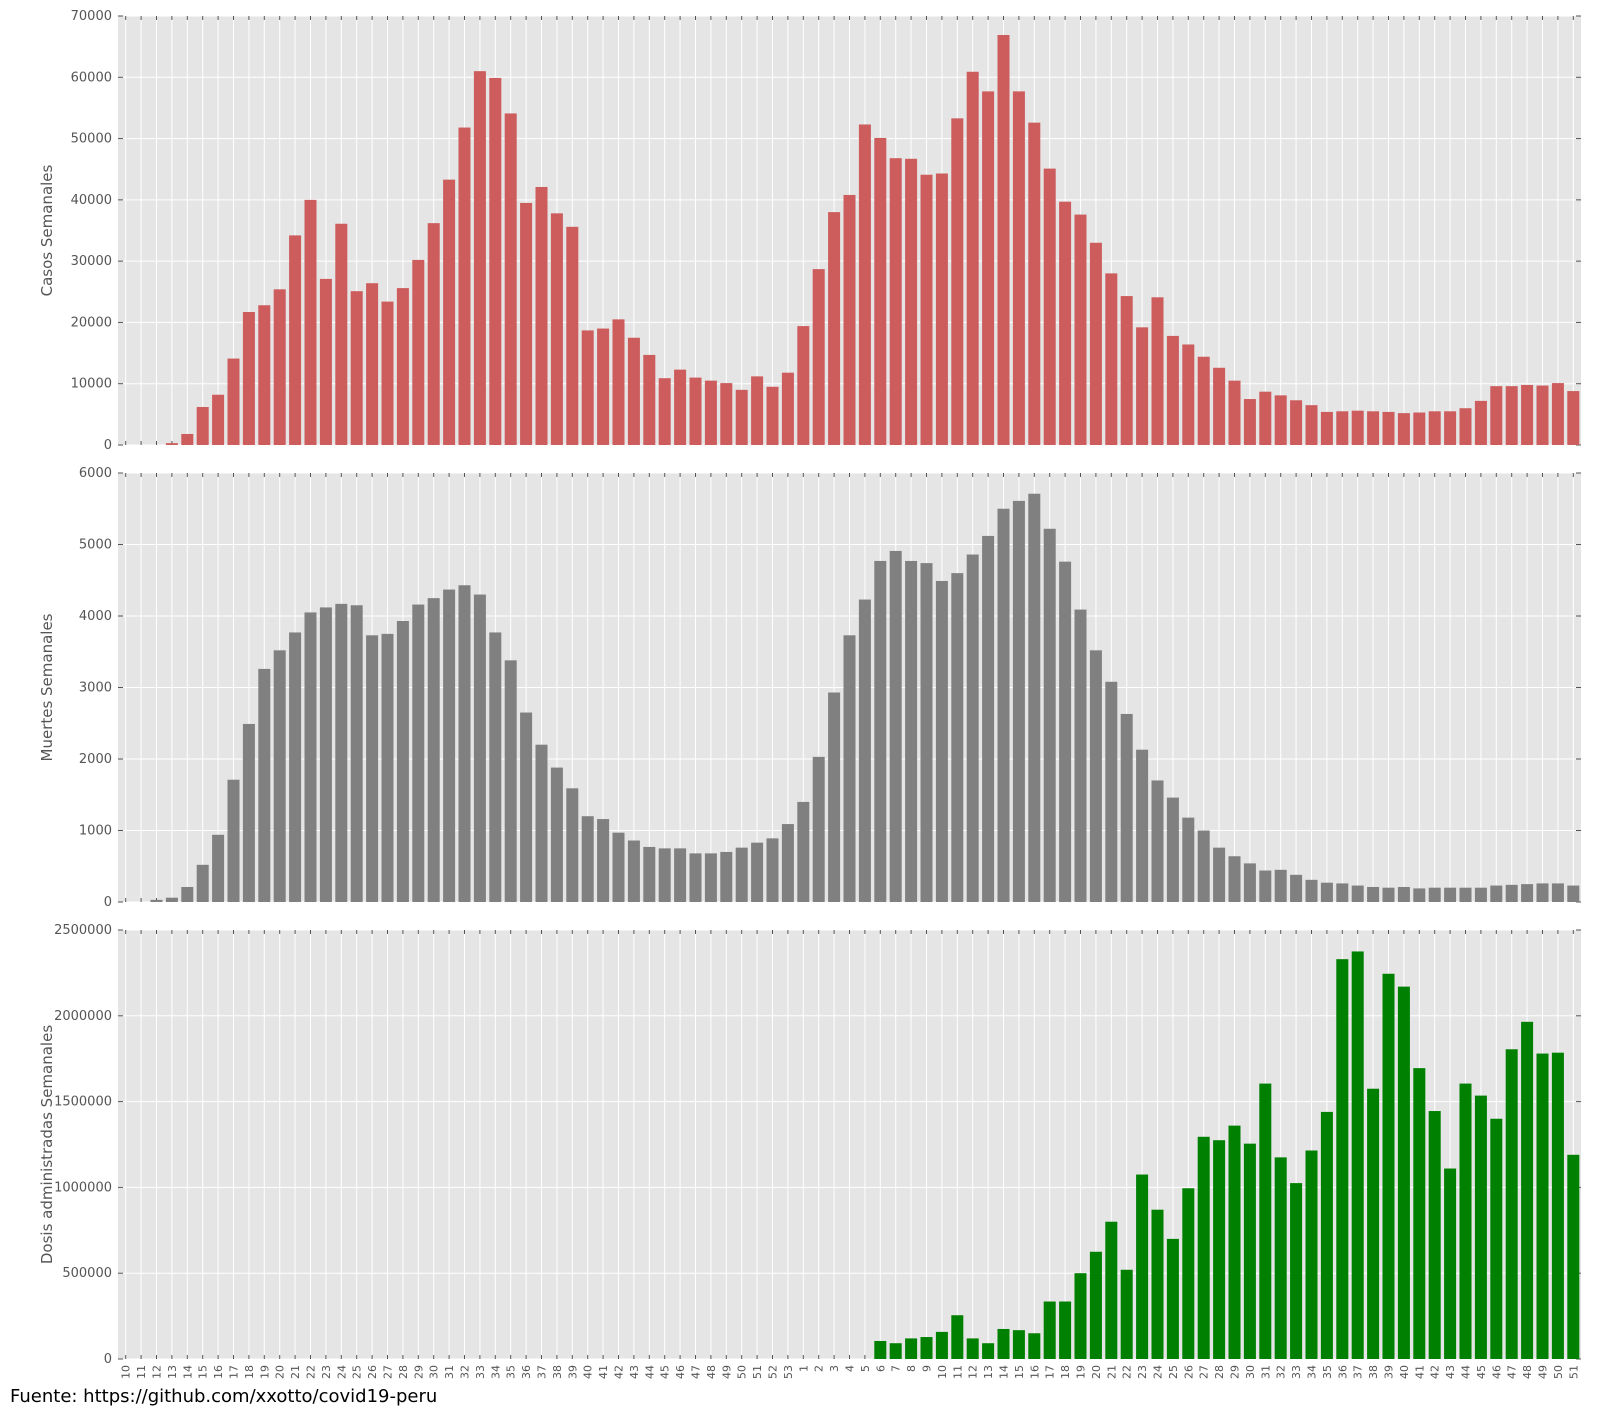 This screenshot has width=1600, height=1418. What do you see at coordinates (1327, 1372) in the screenshot?
I see `x-tick-label: 35` at bounding box center [1327, 1372].